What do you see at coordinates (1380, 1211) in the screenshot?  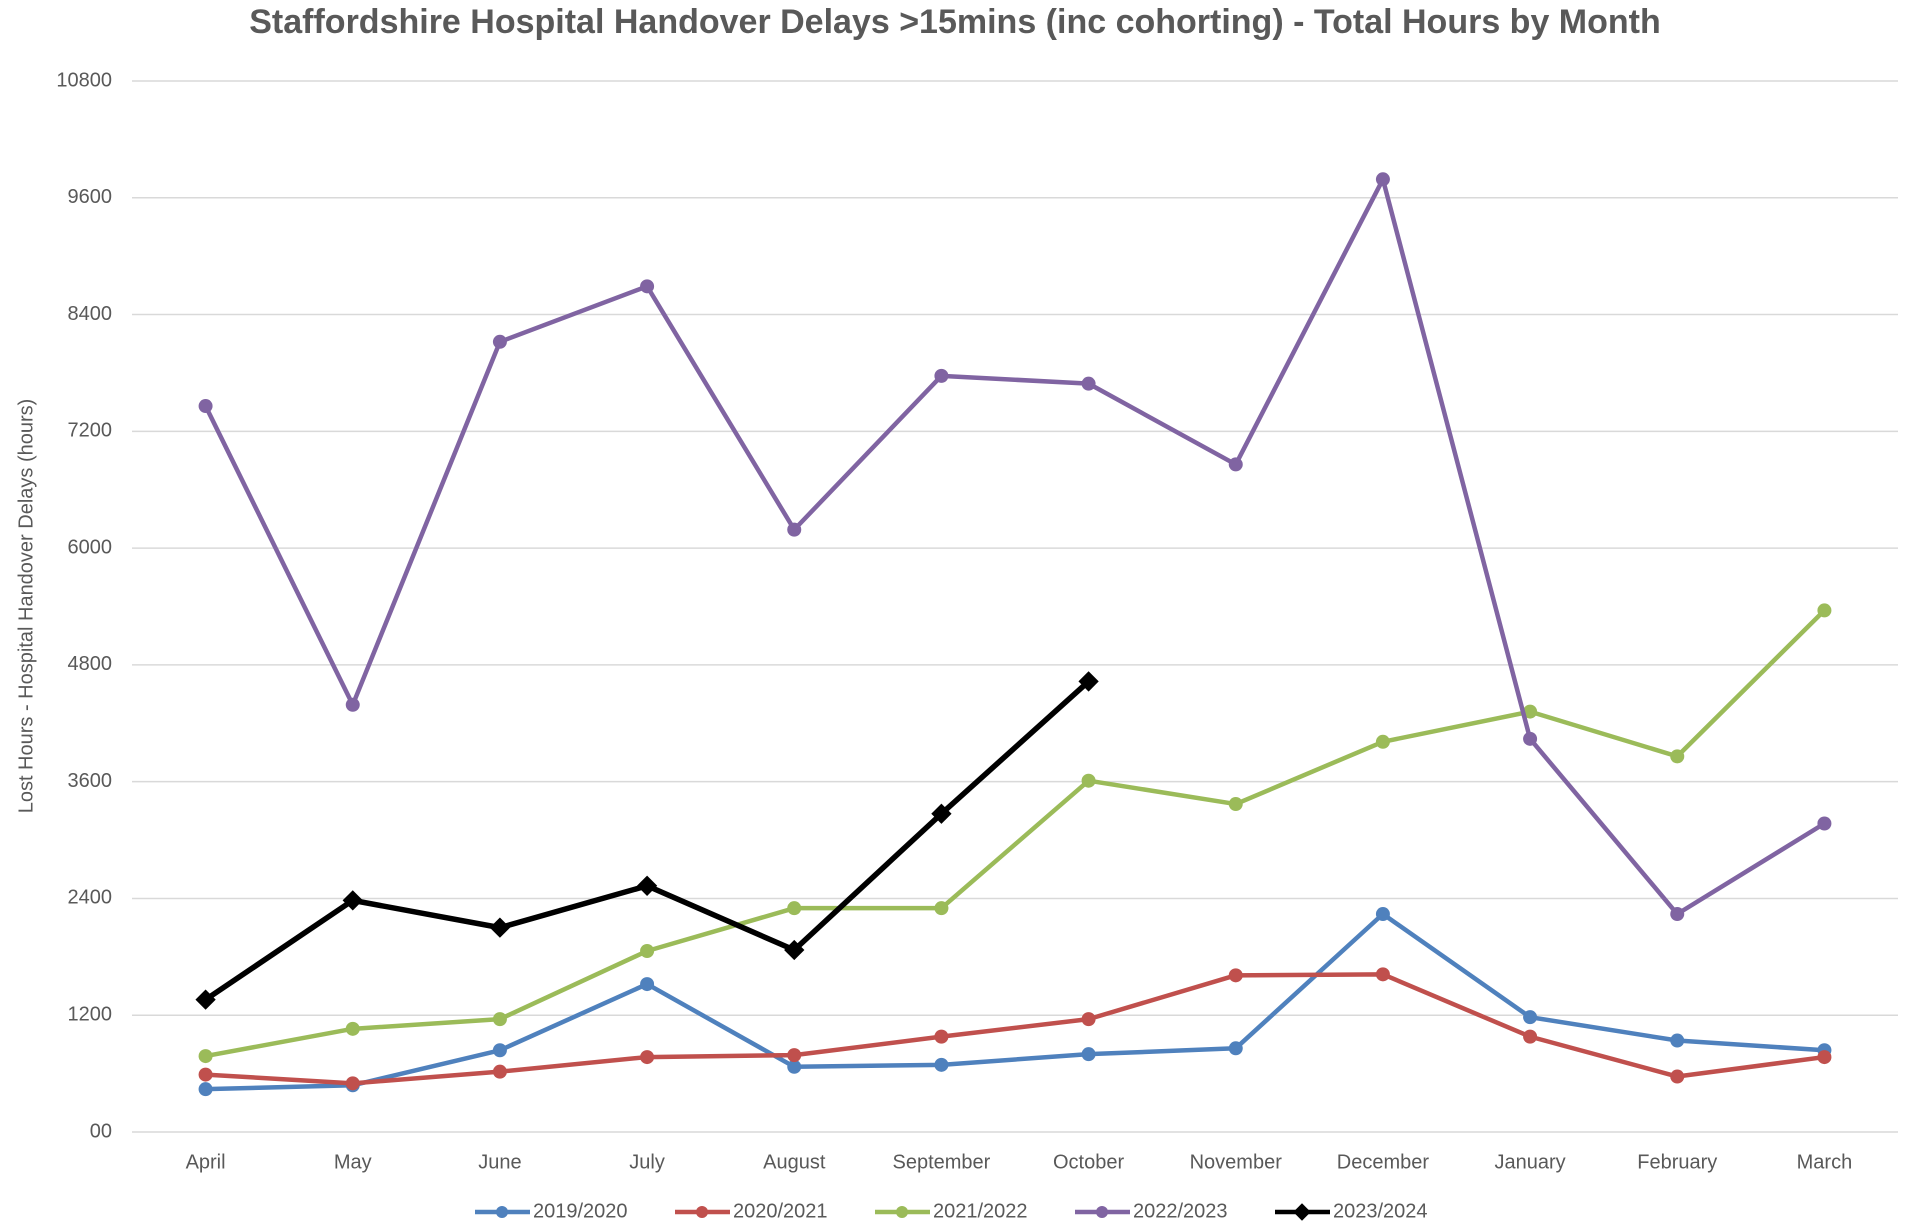 I see `legend-label: 2023/2024` at bounding box center [1380, 1211].